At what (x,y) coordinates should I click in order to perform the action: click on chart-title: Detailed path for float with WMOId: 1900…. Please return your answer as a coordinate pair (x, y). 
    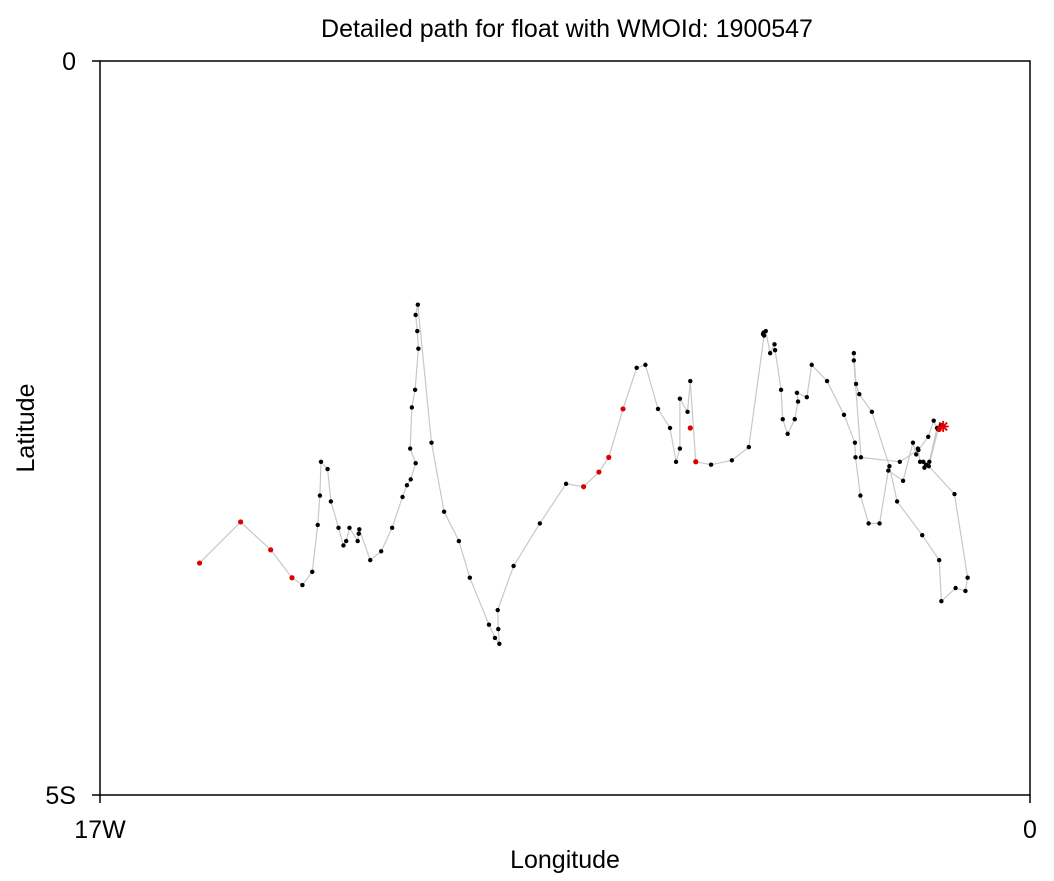
    Looking at the image, I should click on (567, 29).